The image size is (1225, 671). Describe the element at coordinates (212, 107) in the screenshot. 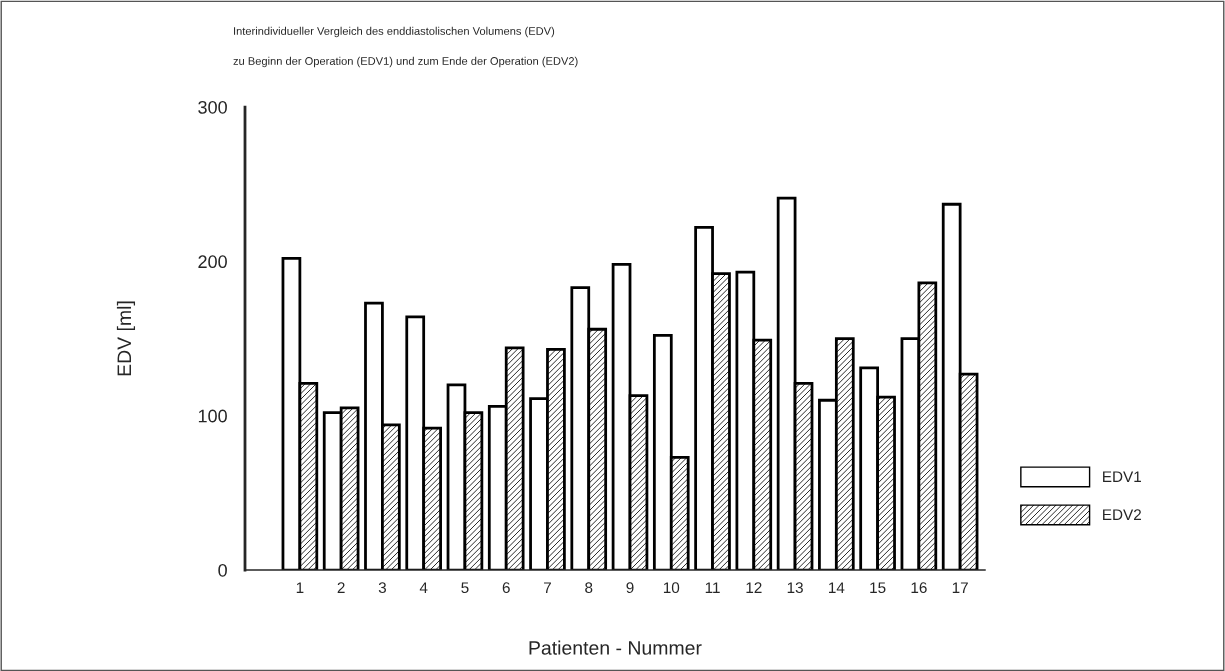

I see `y-tick-label: 300` at that location.